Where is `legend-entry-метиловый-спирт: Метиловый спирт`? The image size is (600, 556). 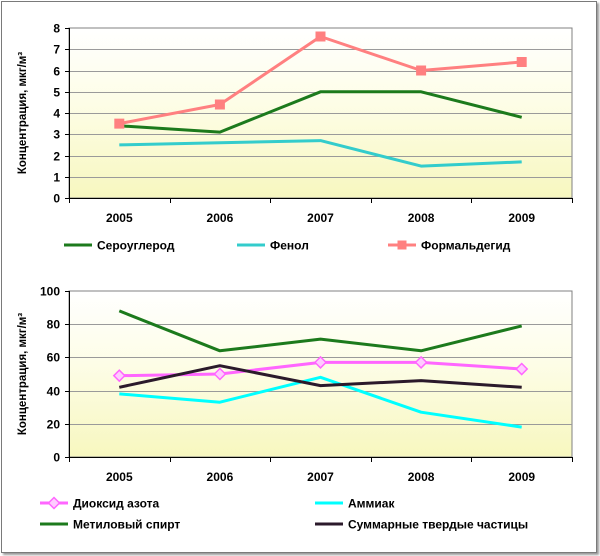
legend-entry-метиловый-спирт: Метиловый спирт is located at coordinates (110, 525).